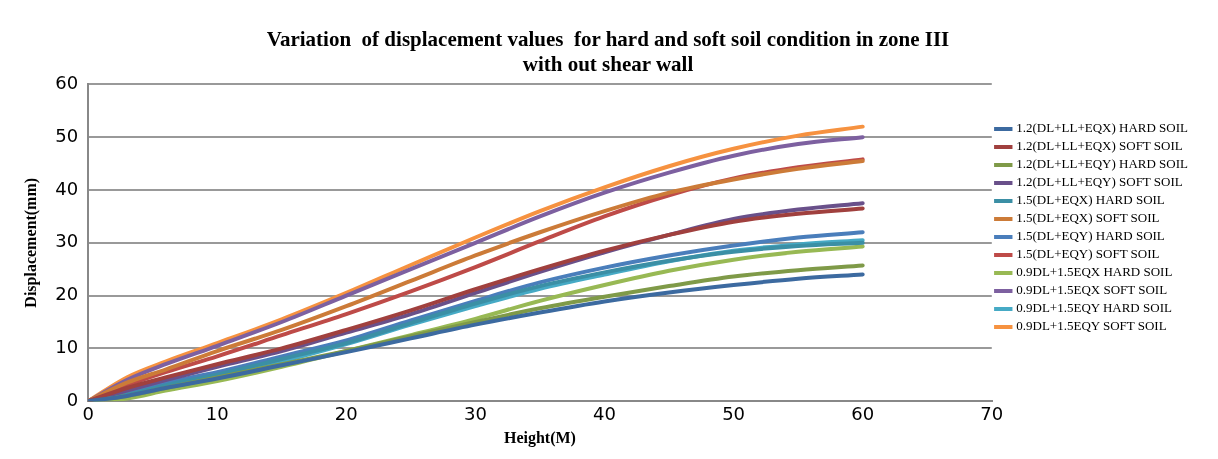 The width and height of the screenshot is (1218, 459). I want to click on y-tick-label: 0, so click(72, 399).